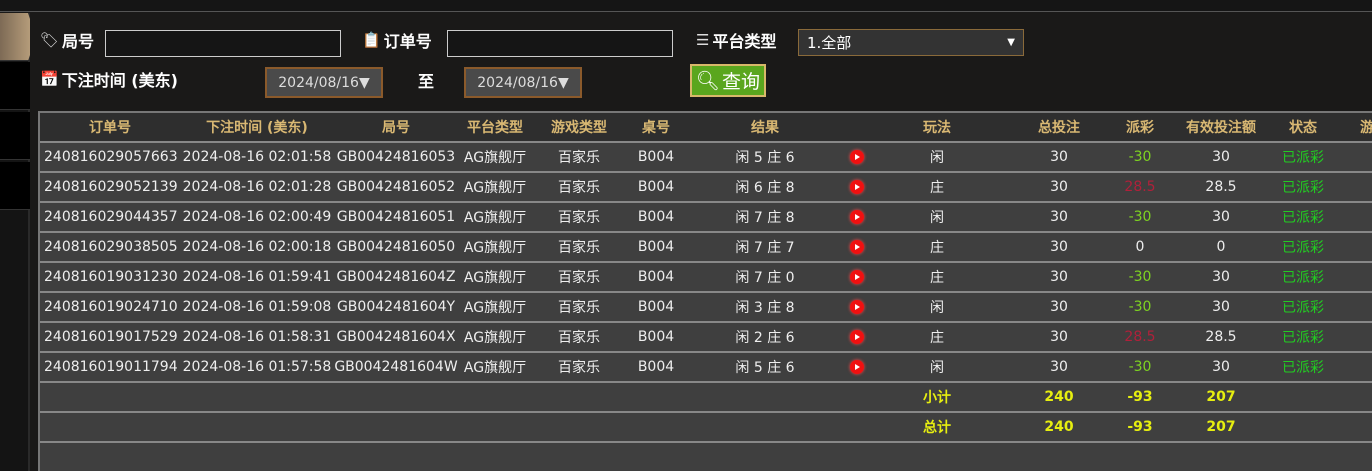  Describe the element at coordinates (371, 40) in the screenshot. I see `clipboard-icon: 📋` at that location.